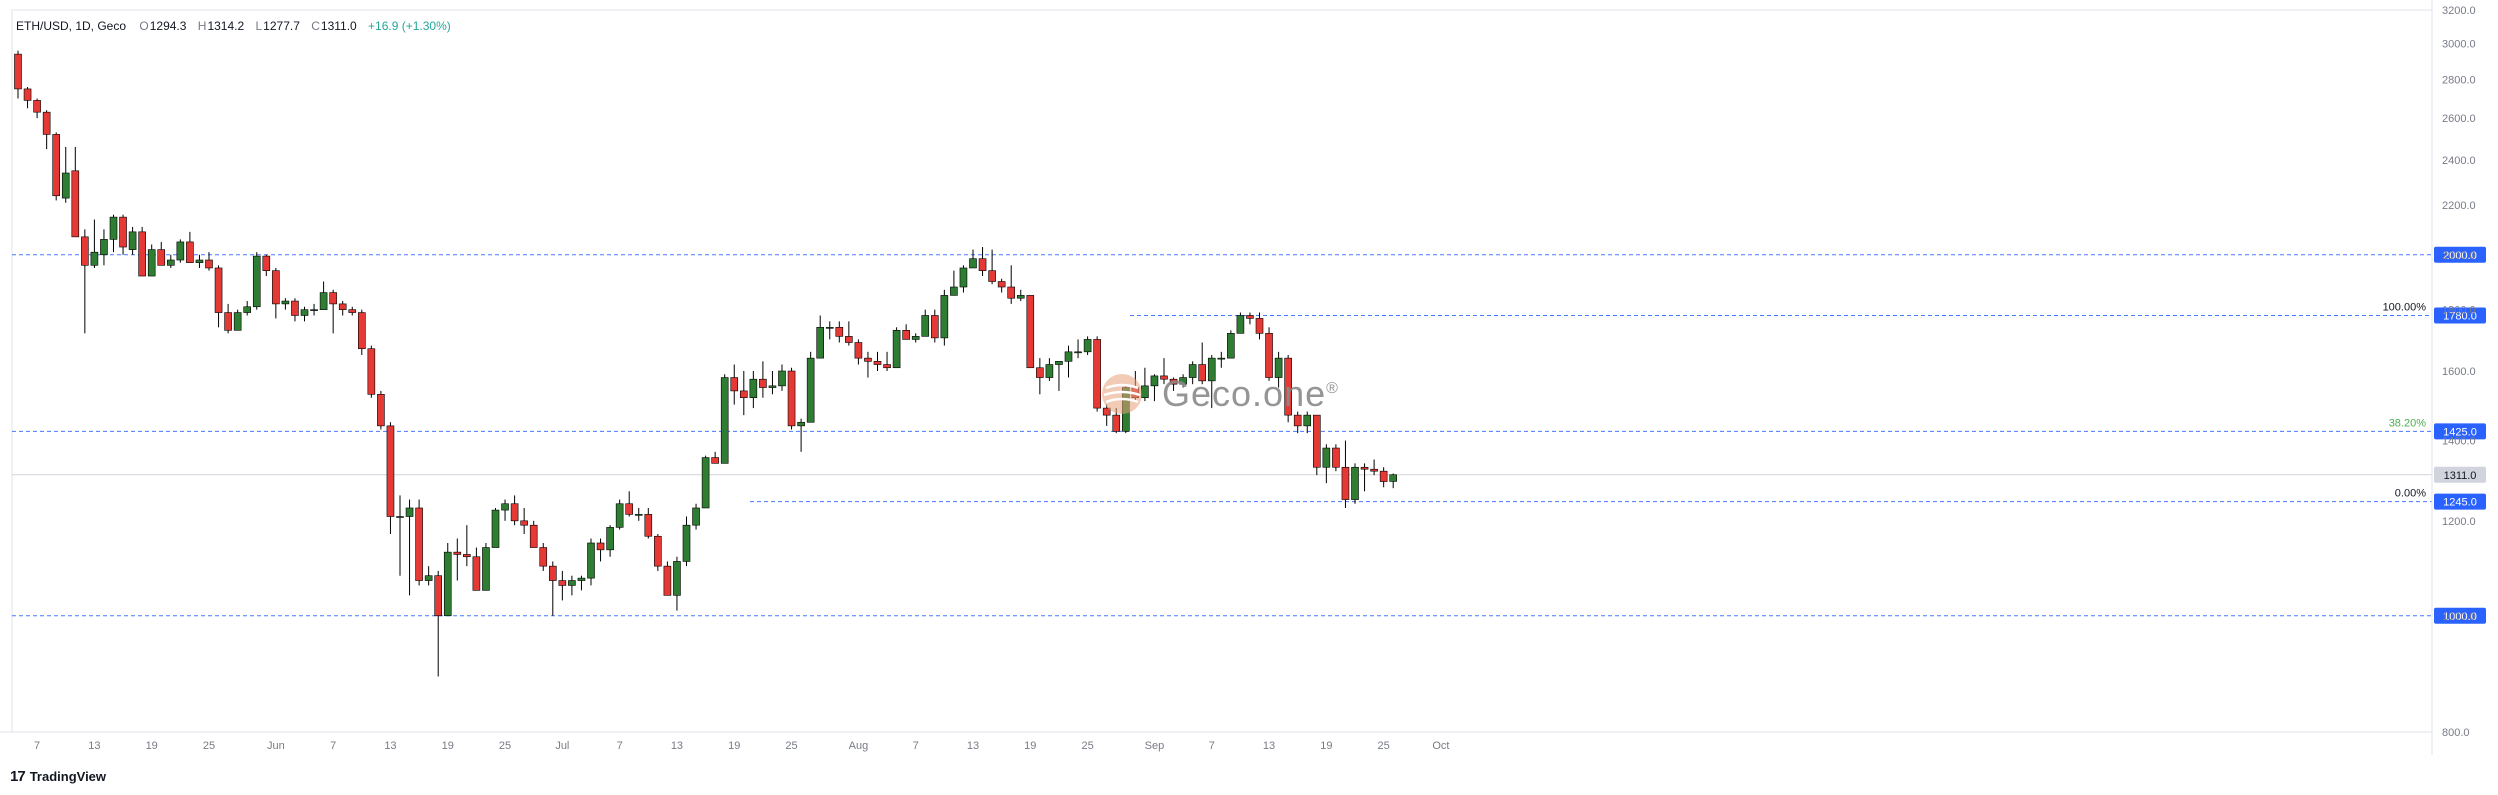 The width and height of the screenshot is (2498, 795). I want to click on y-tick-label: 1200.0, so click(2459, 522).